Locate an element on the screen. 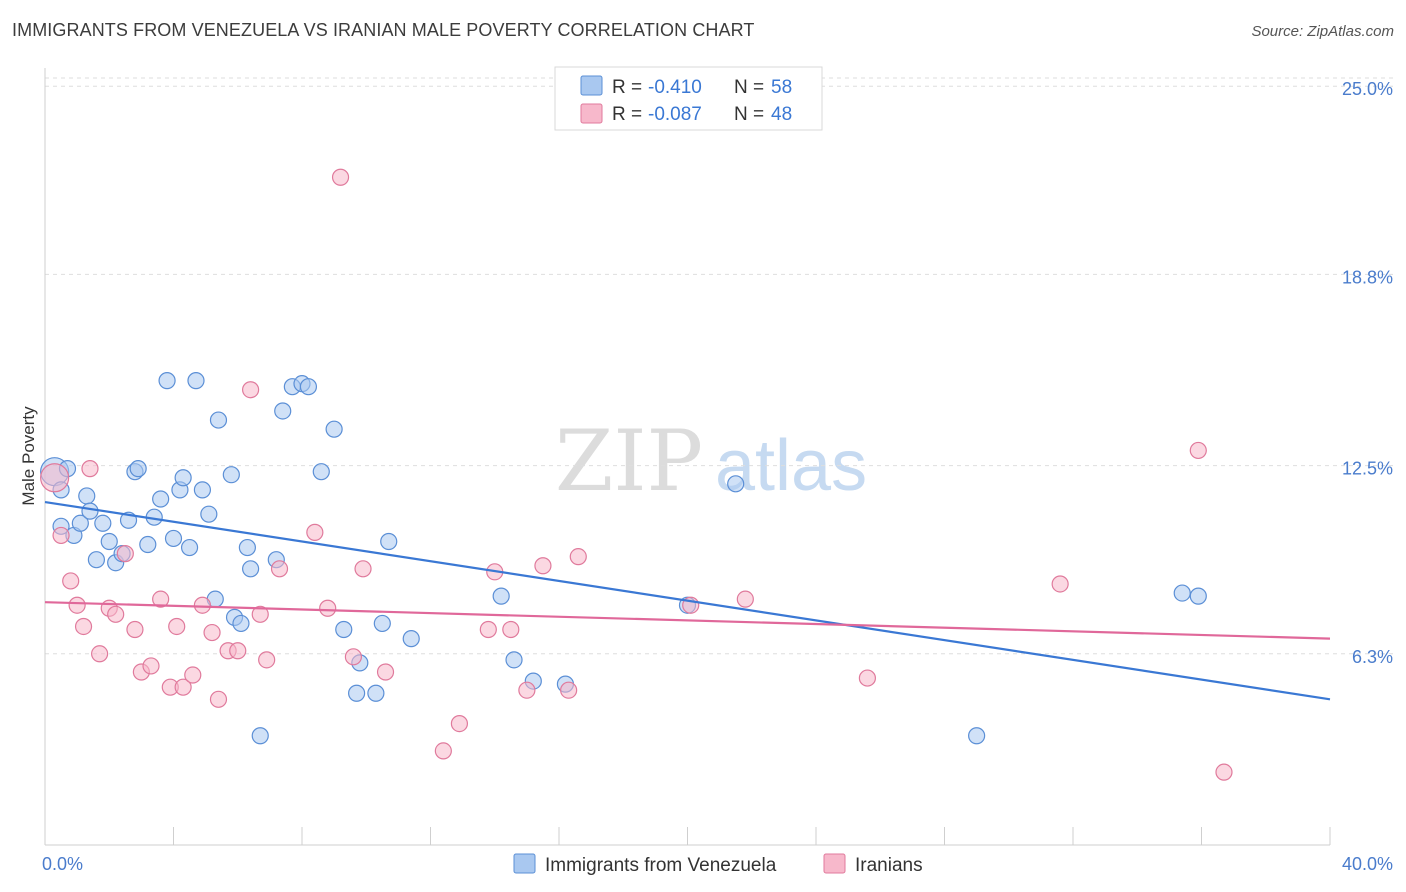 The image size is (1406, 892). x-axis-ticks is located at coordinates (687, 836).